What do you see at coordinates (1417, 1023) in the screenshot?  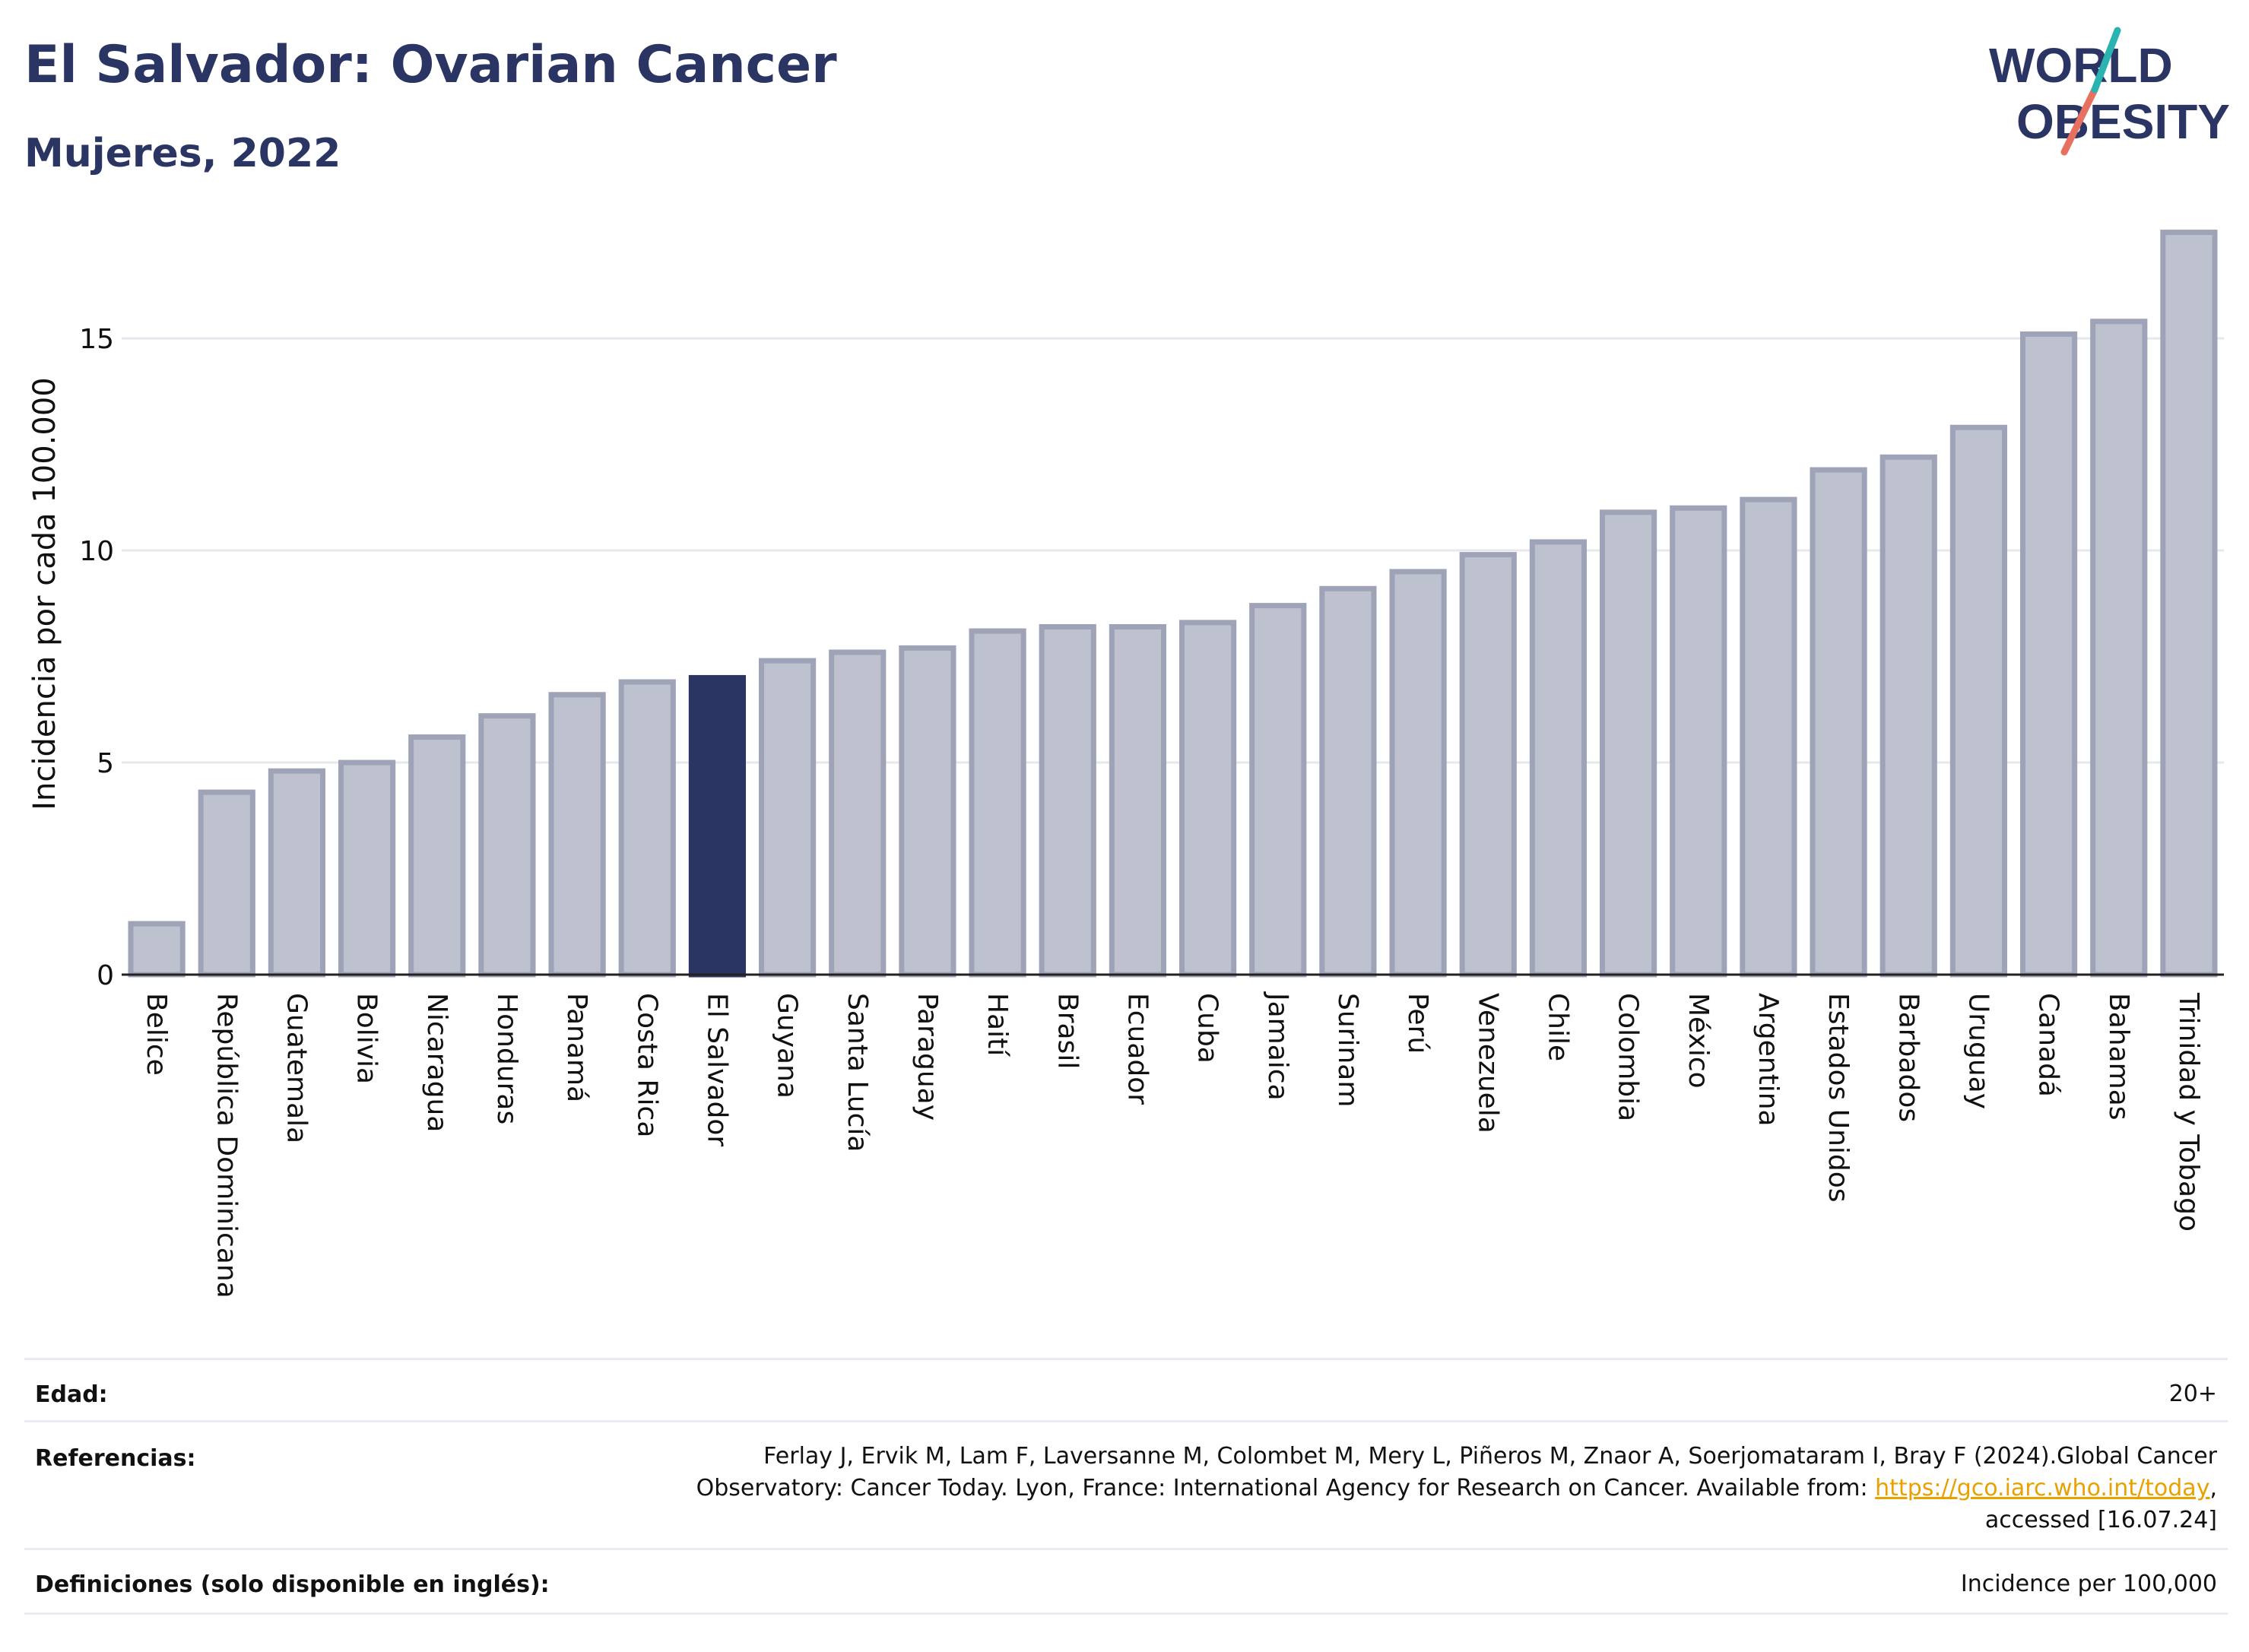 I see `x-tick-label: Perú` at bounding box center [1417, 1023].